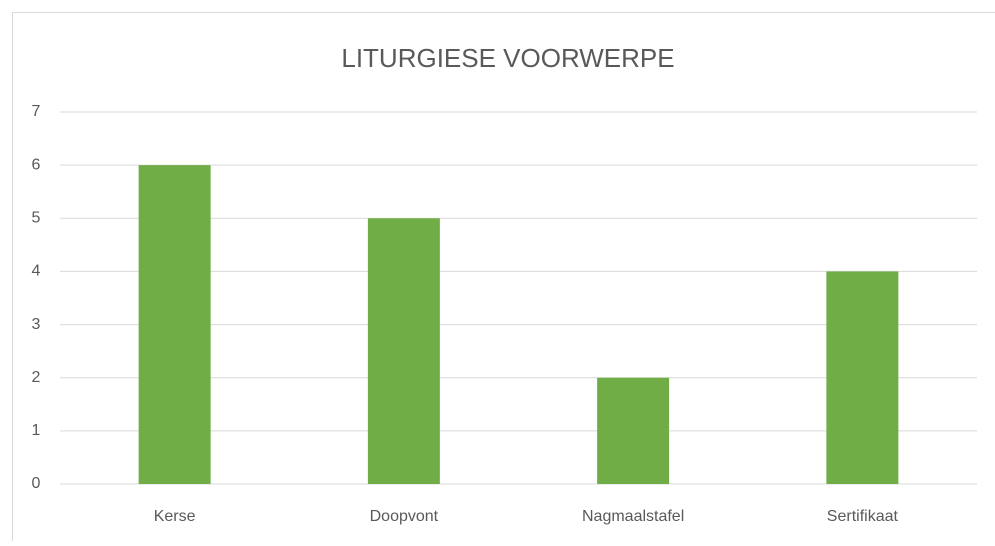 This screenshot has width=995, height=546. Describe the element at coordinates (36, 483) in the screenshot. I see `y-tick-label: 0` at that location.